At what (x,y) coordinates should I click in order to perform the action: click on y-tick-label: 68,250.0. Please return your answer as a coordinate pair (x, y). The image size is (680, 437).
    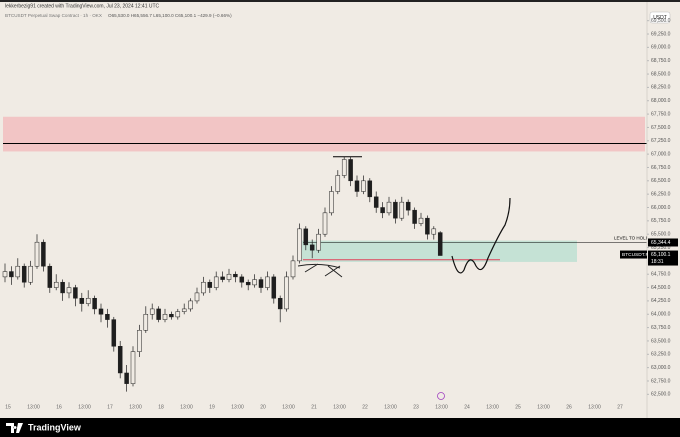
    Looking at the image, I should click on (661, 88).